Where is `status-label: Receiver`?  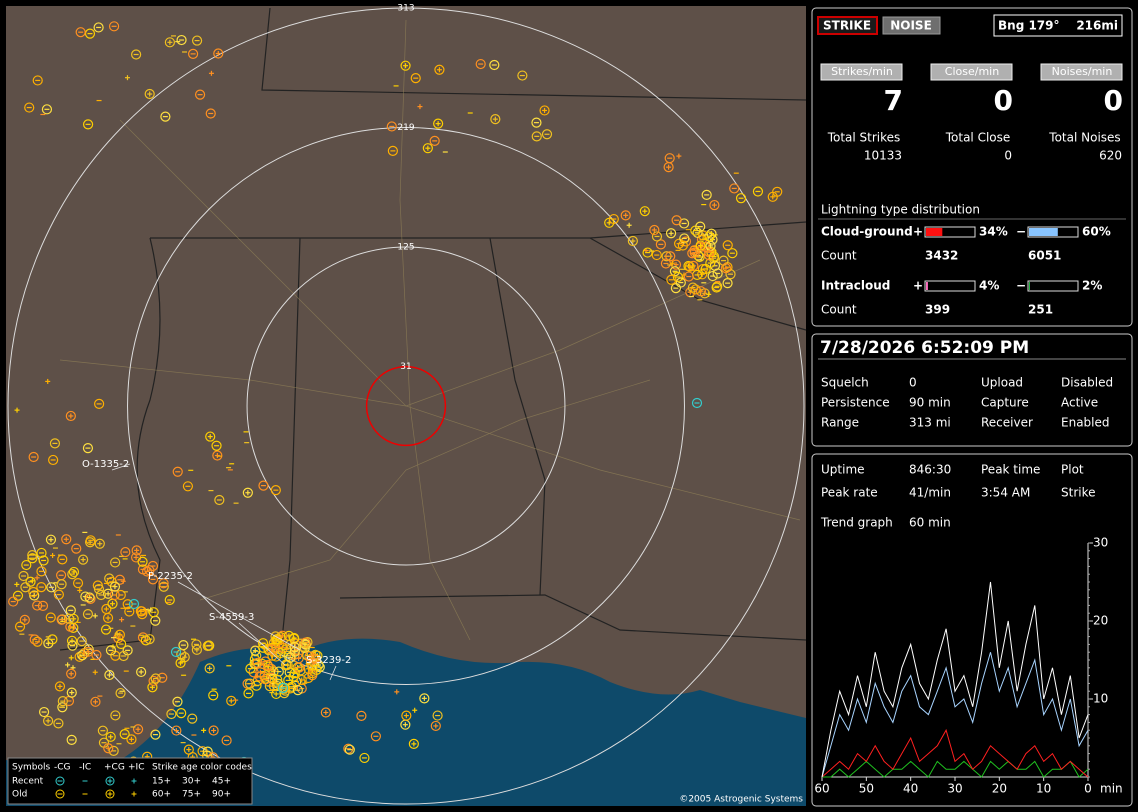 status-label: Receiver is located at coordinates (1007, 423).